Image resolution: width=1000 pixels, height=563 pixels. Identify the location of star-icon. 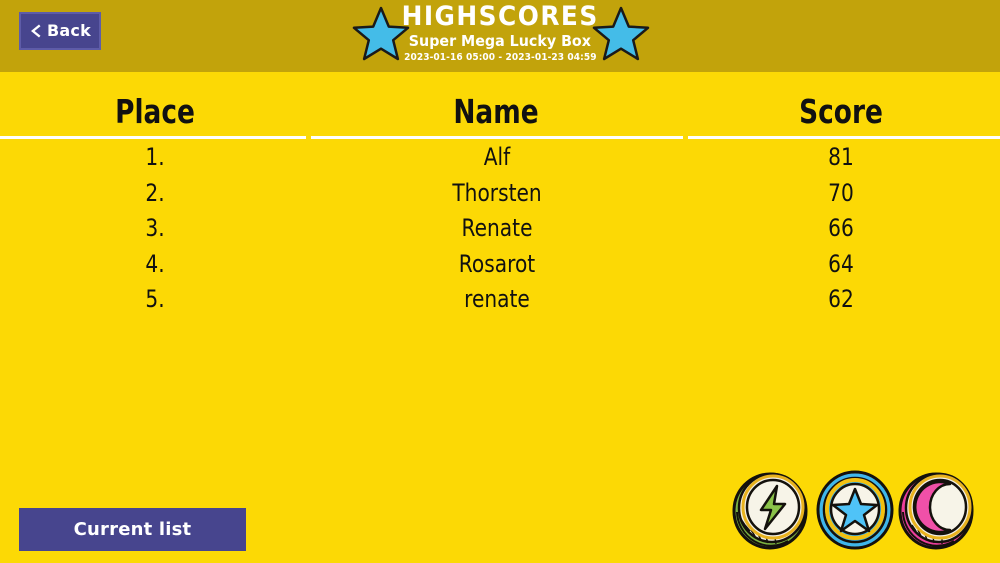
(855, 510).